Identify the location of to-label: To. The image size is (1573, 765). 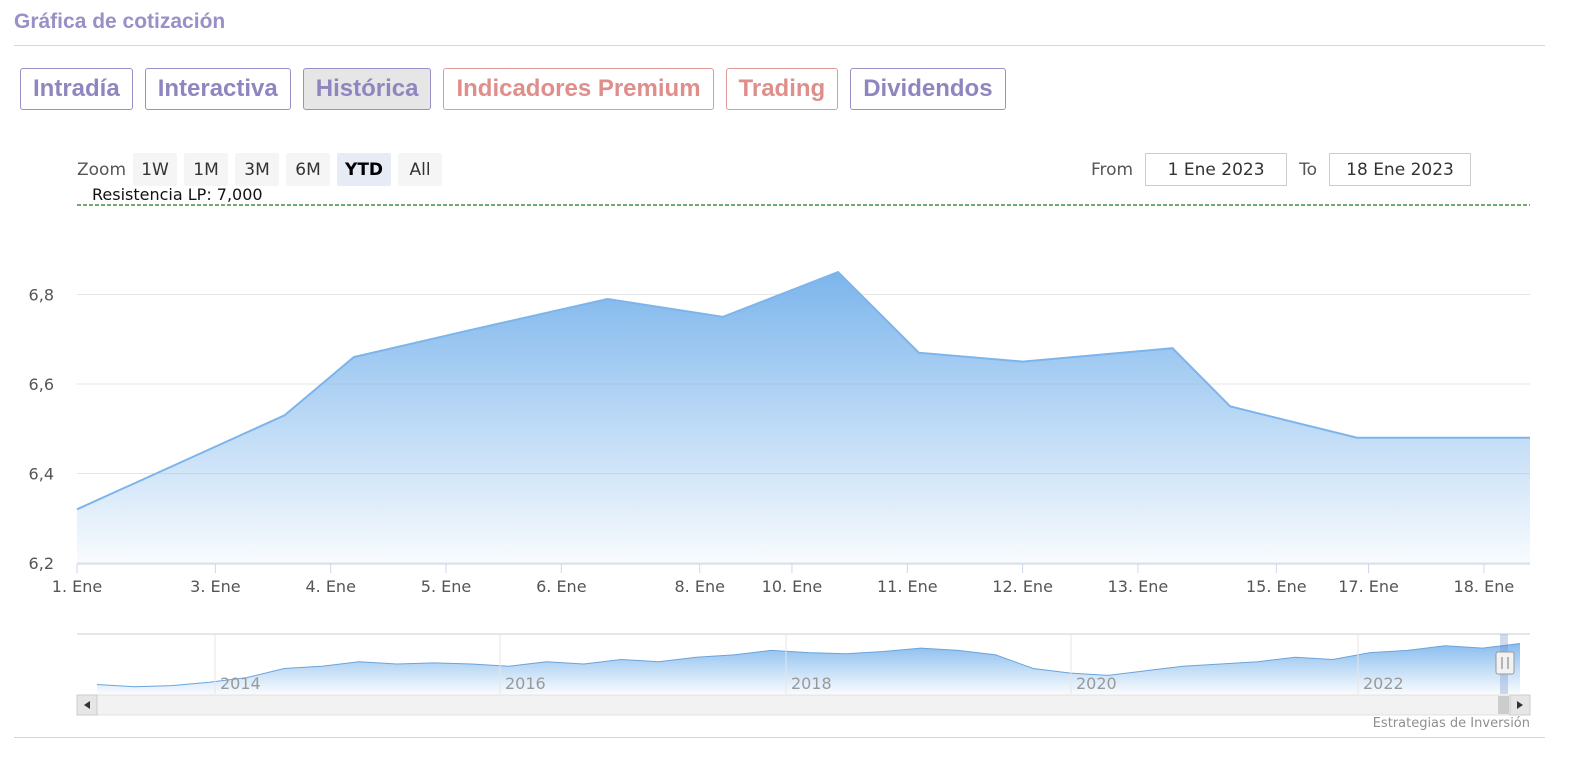
(1308, 169).